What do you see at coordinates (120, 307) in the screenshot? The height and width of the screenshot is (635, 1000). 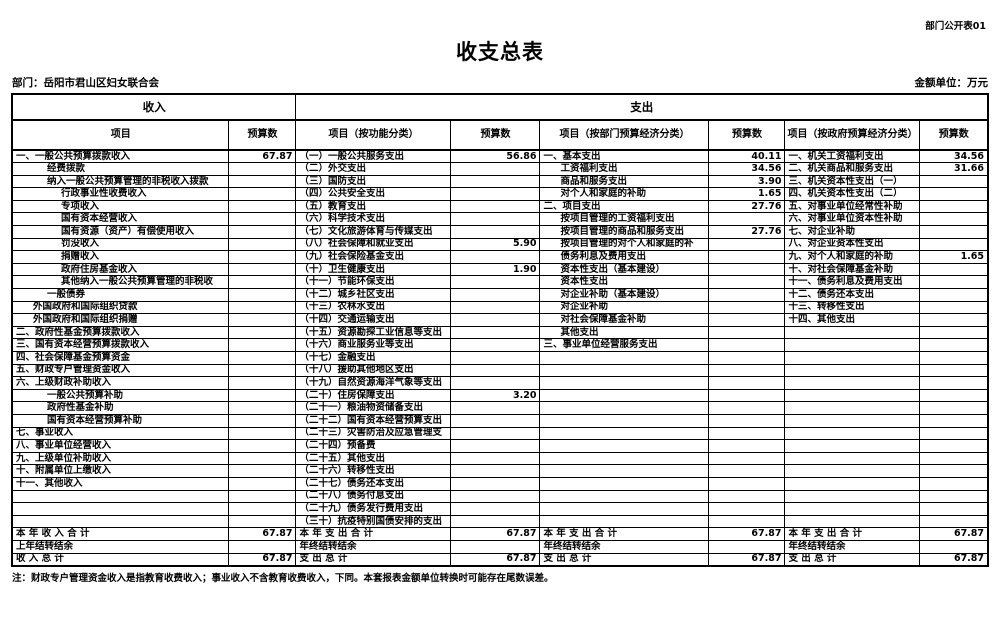 I see `item-label-cell: 外国政府和国际组织贷款` at bounding box center [120, 307].